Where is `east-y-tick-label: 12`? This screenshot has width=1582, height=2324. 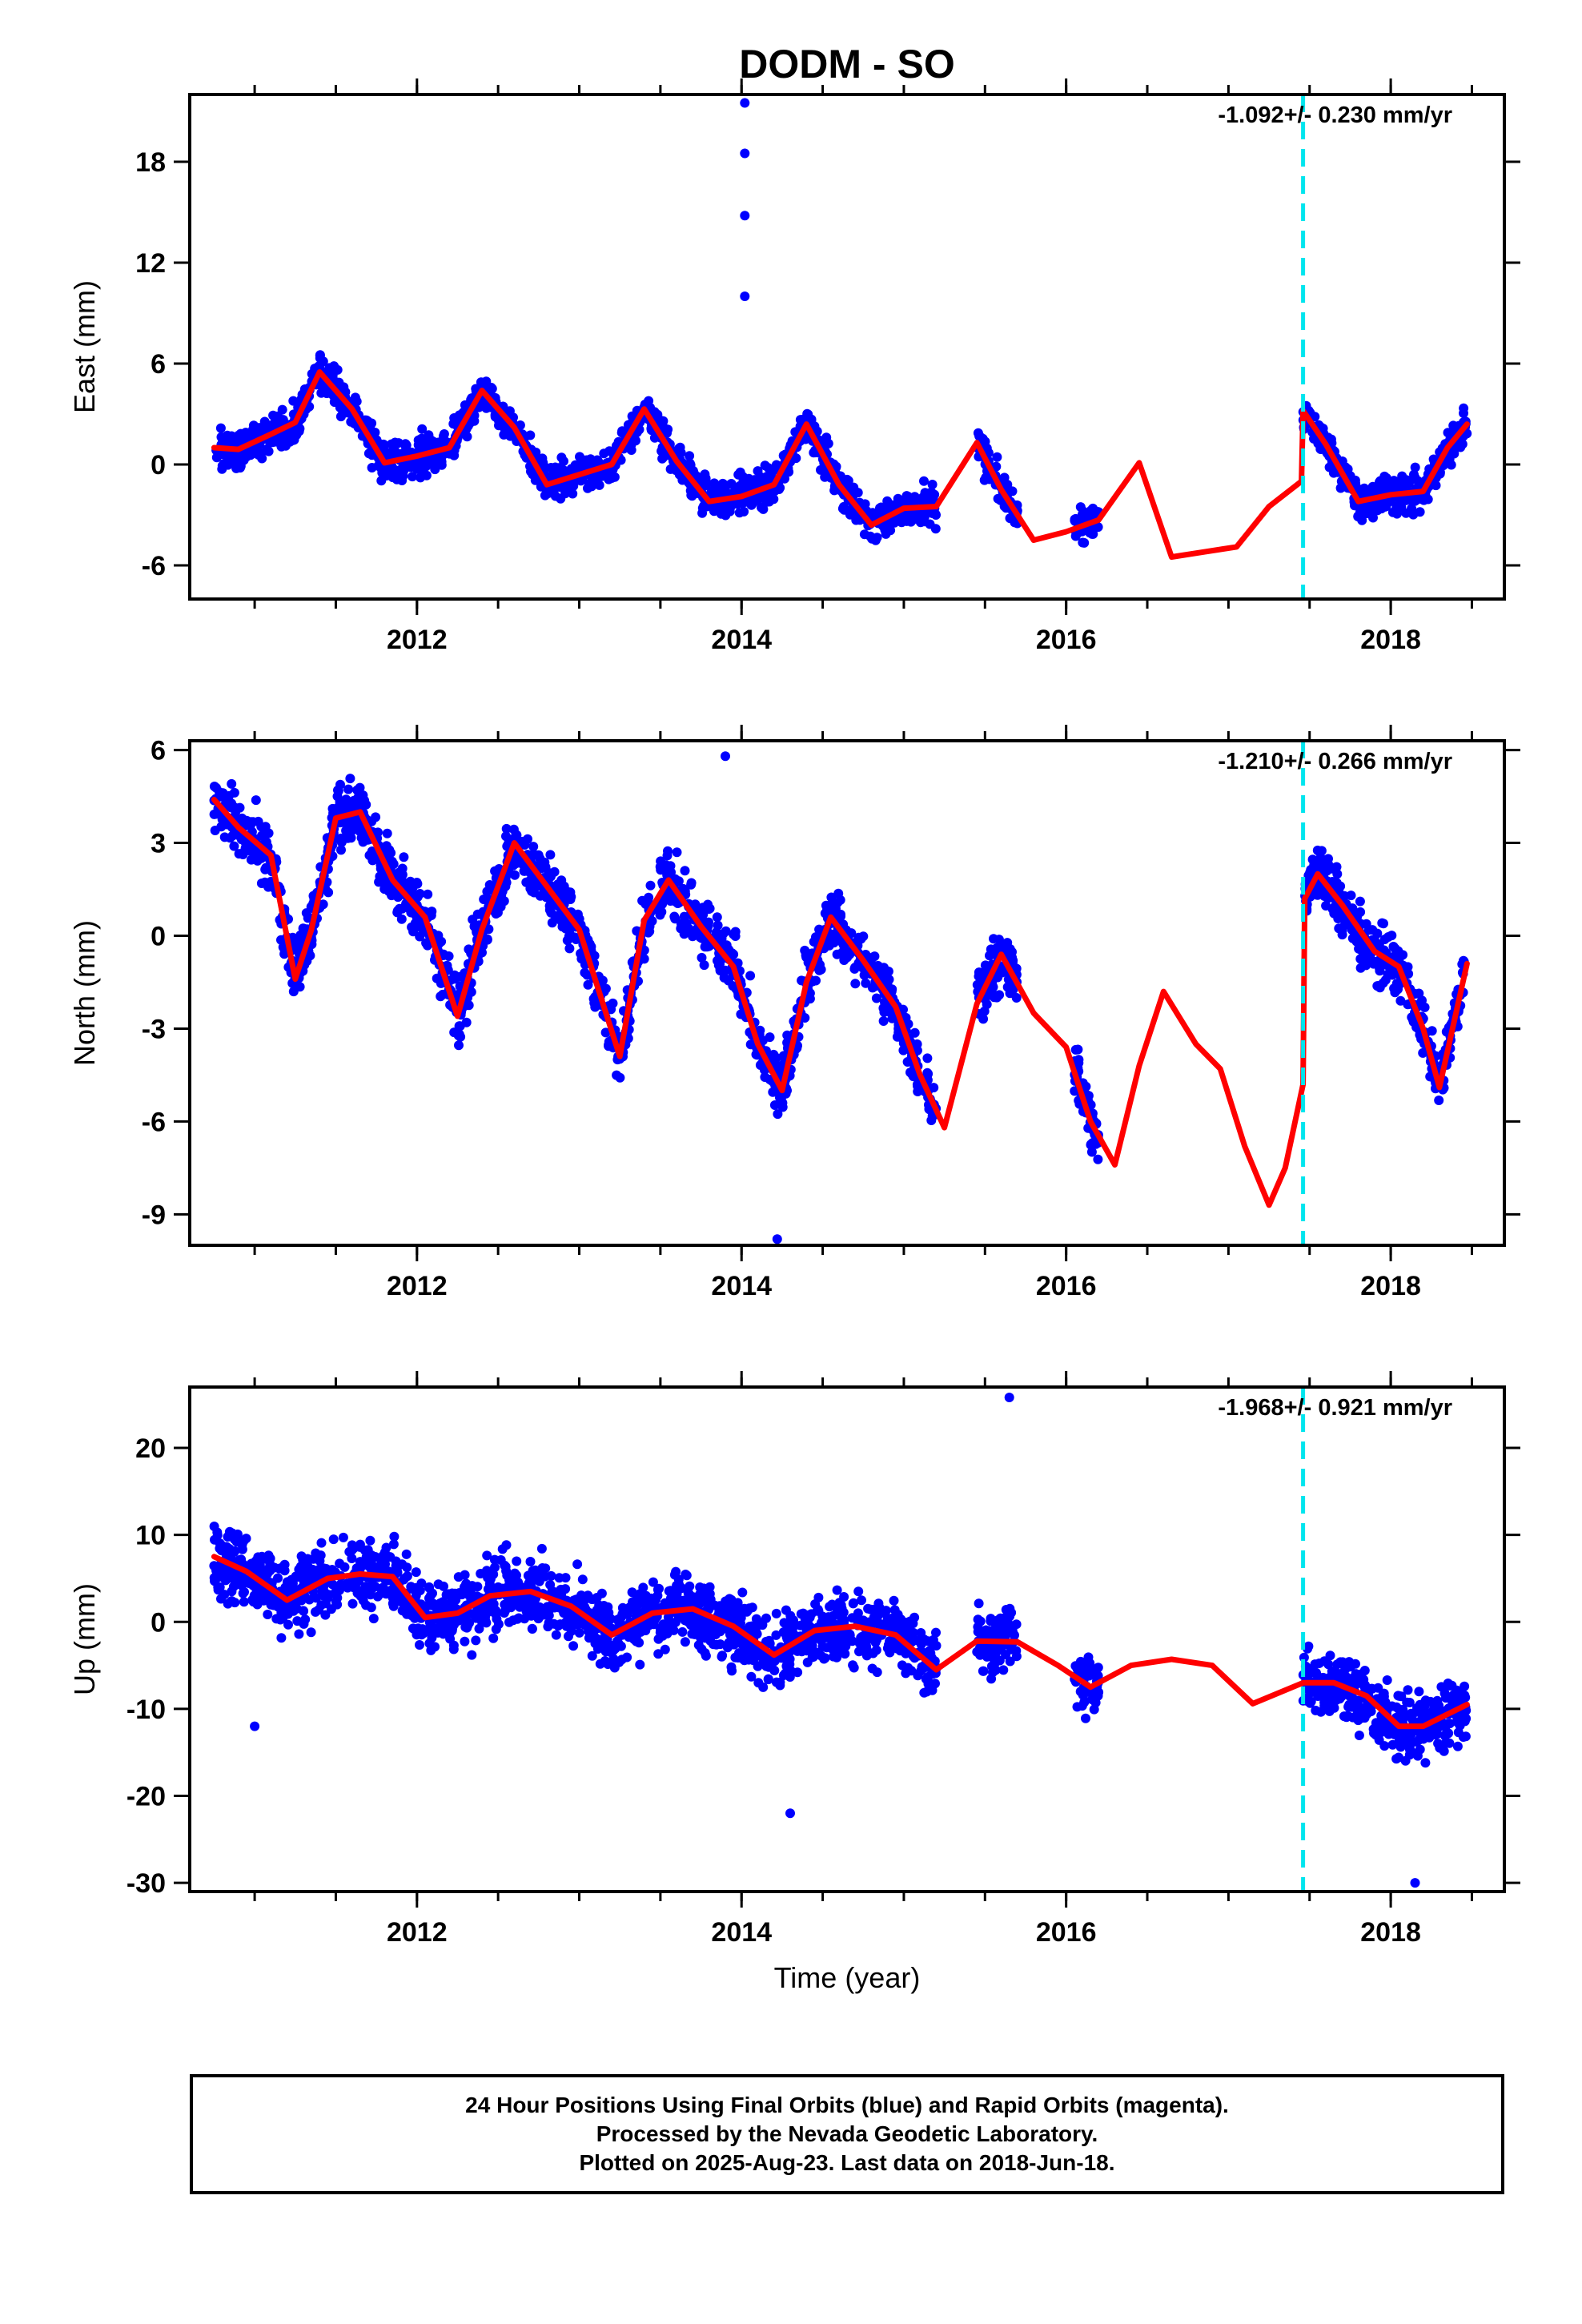 east-y-tick-label: 12 is located at coordinates (151, 263).